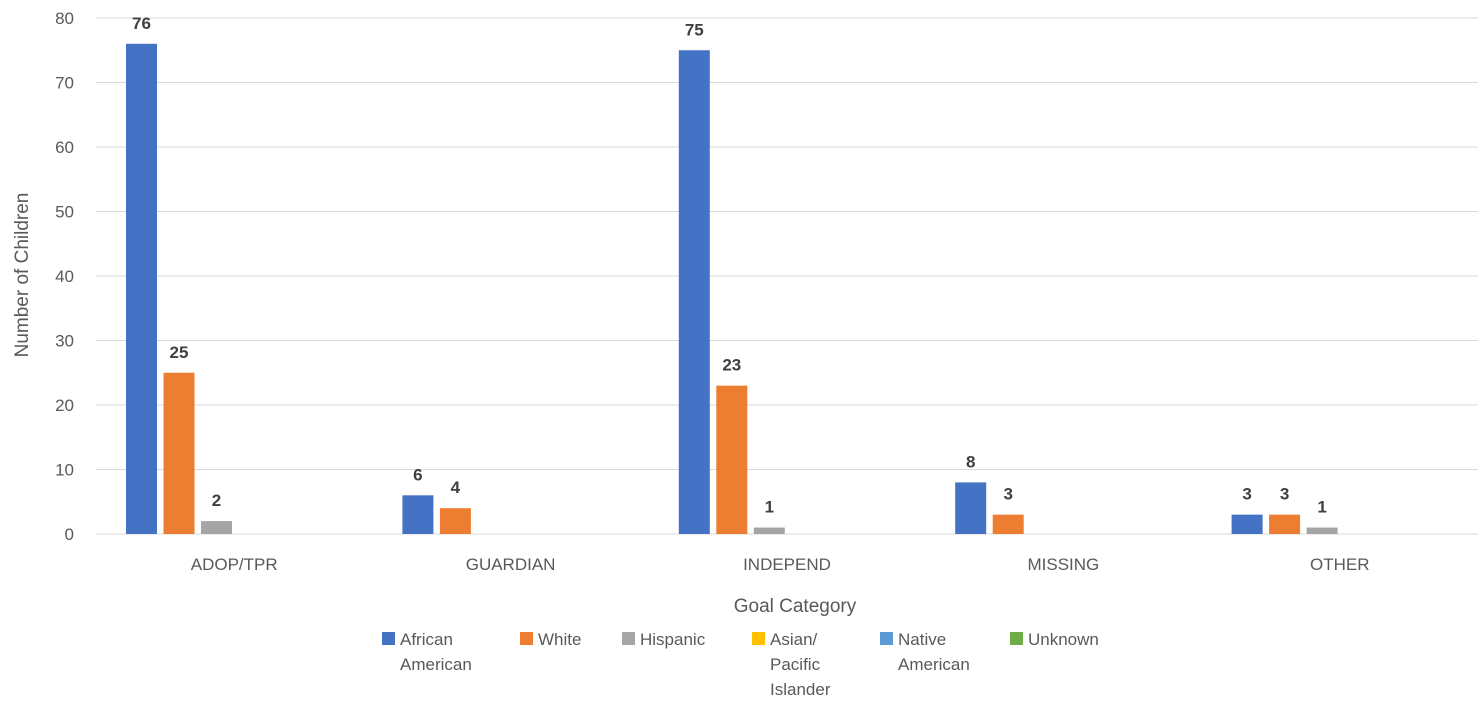 The height and width of the screenshot is (709, 1478). What do you see at coordinates (64, 83) in the screenshot?
I see `y-tick-label: 70` at bounding box center [64, 83].